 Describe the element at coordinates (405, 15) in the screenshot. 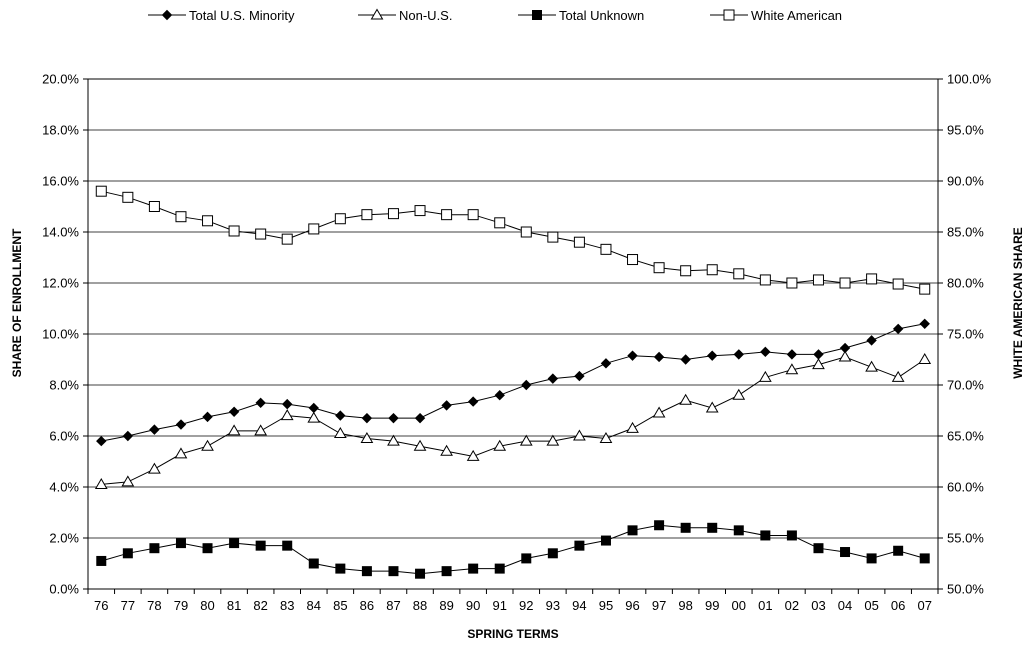

I see `legend-item-non-u-s: Non-U.S.` at that location.